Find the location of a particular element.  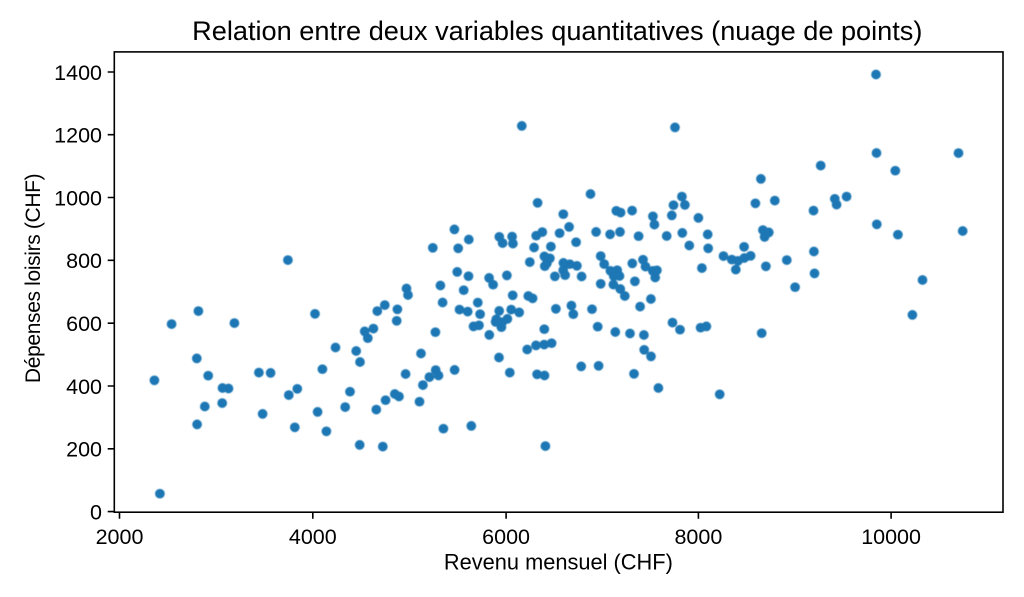

svg-text: 200 is located at coordinates (84, 450).